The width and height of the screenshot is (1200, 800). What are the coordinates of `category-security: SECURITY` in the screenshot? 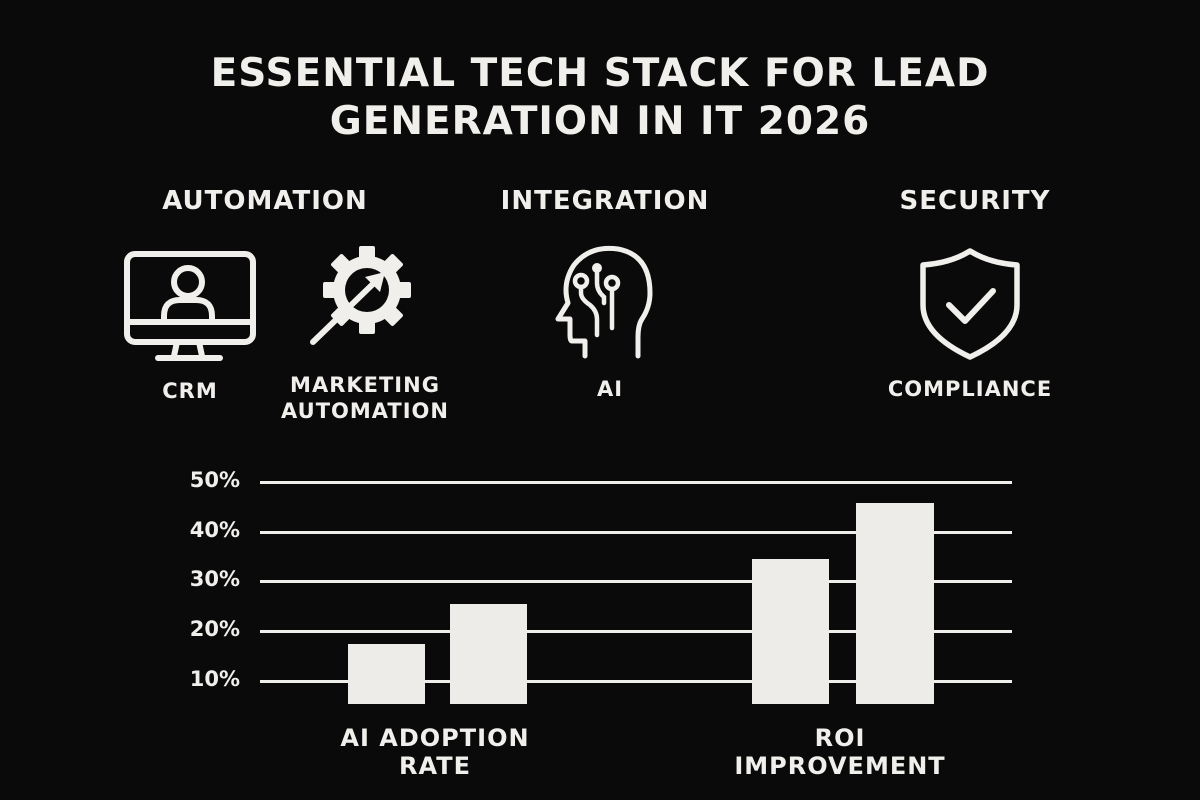 It's located at (975, 201).